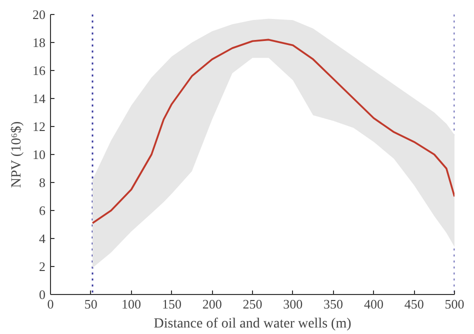 The width and height of the screenshot is (474, 334). I want to click on y-axis-title: NPV (10⁶$), so click(17, 154).